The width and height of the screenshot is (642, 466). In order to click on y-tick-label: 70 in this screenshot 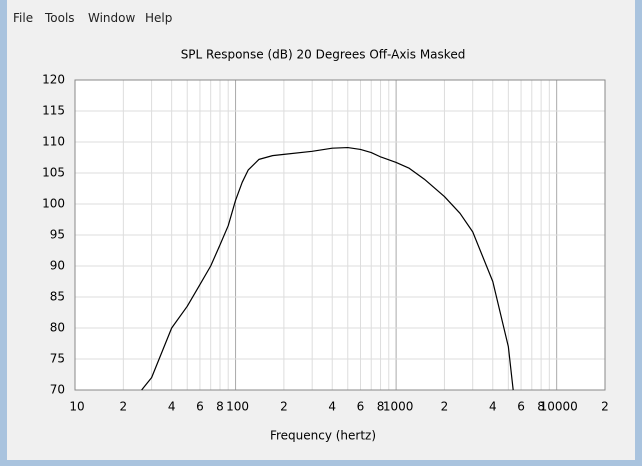, I will do `click(57, 390)`.